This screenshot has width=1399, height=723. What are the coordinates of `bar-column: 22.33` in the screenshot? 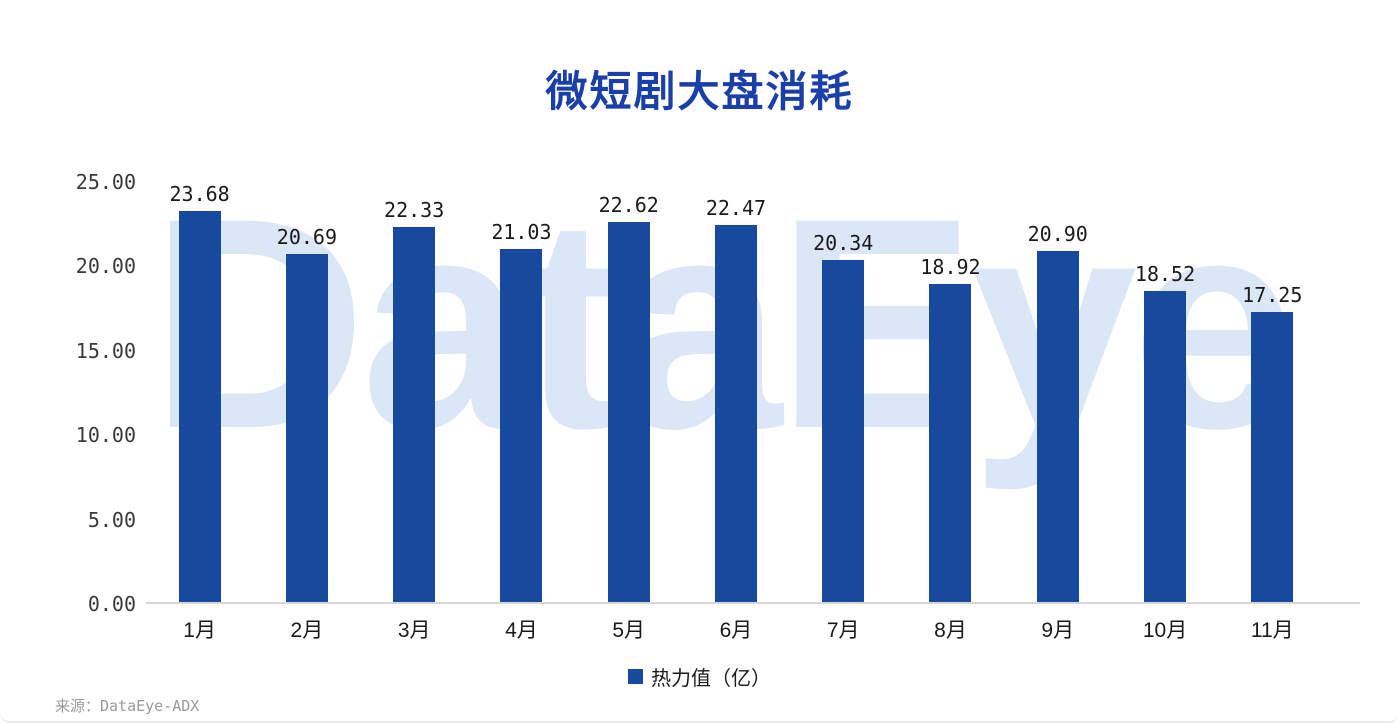 It's located at (414, 392).